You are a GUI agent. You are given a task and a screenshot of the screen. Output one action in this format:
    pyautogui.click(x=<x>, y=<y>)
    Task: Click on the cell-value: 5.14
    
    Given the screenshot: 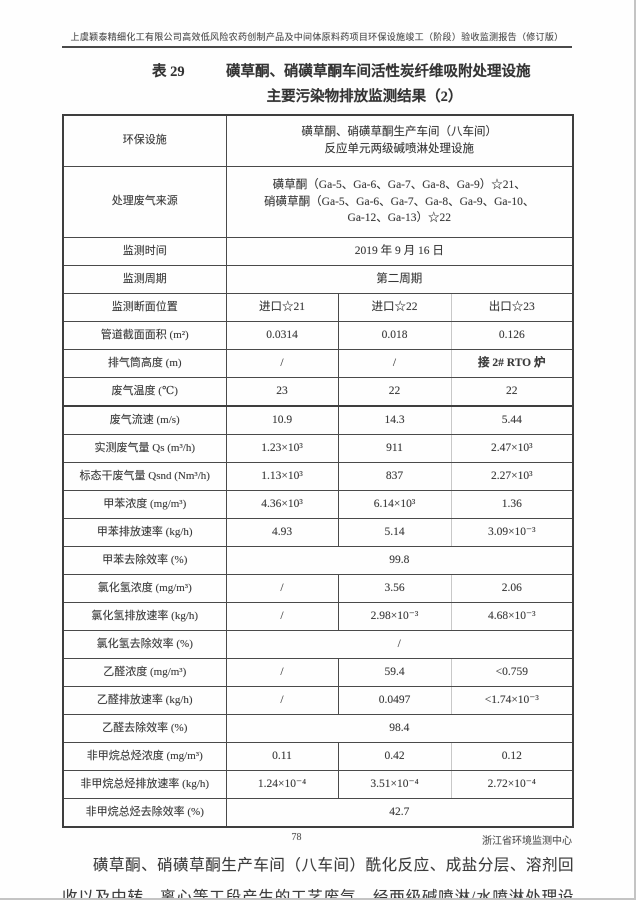 What is the action you would take?
    pyautogui.click(x=394, y=532)
    